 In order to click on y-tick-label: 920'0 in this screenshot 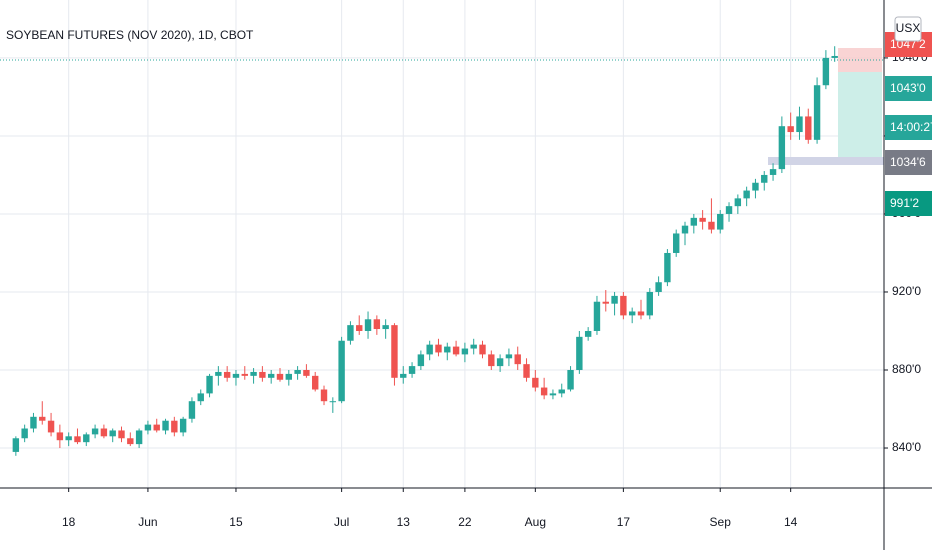, I will do `click(906, 291)`.